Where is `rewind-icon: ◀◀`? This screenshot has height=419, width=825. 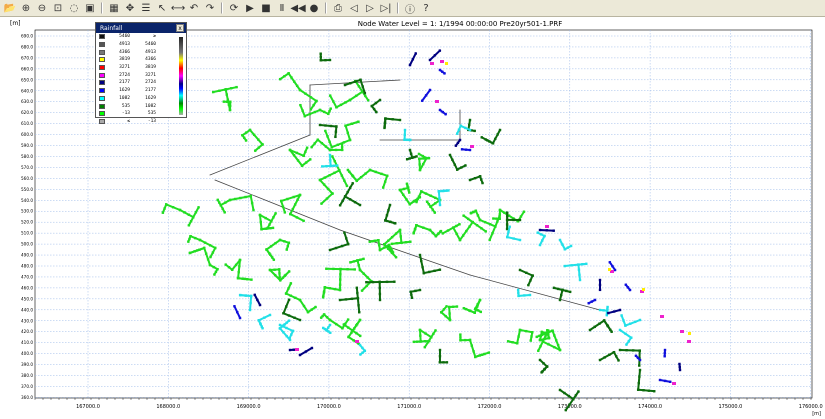
rewind-icon: ◀◀ is located at coordinates (298, 8).